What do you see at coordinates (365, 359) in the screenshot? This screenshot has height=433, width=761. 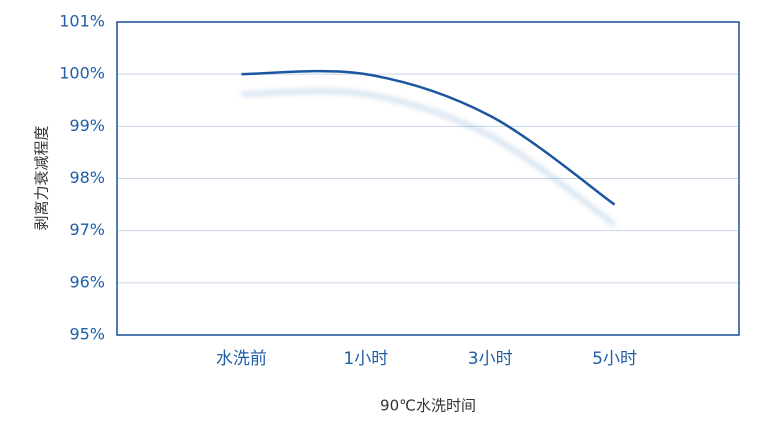 I see `x-tick-label: 1小时` at bounding box center [365, 359].